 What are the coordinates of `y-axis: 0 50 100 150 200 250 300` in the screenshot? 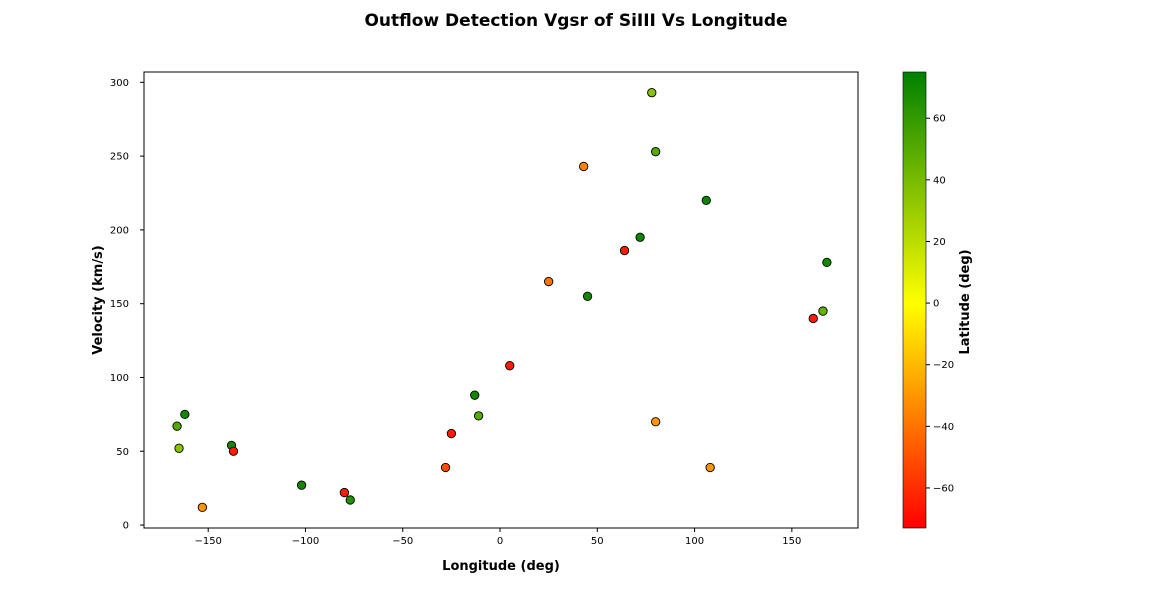 It's located at (127, 305).